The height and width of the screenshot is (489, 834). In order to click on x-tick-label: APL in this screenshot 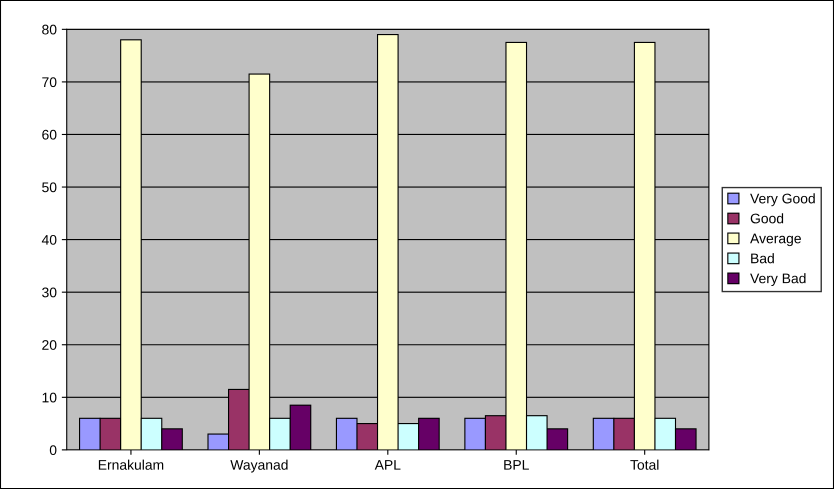, I will do `click(387, 465)`.